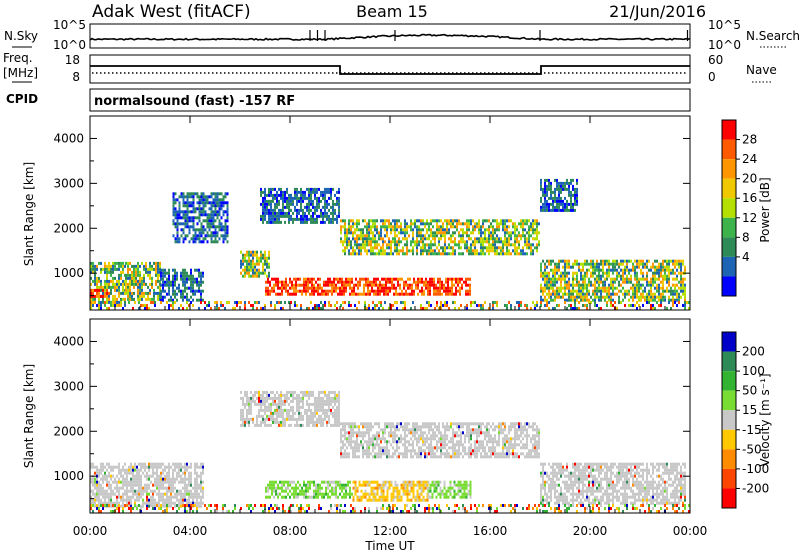 This screenshot has height=554, width=800. Describe the element at coordinates (22, 99) in the screenshot. I see `cpid-label: CPID` at that location.